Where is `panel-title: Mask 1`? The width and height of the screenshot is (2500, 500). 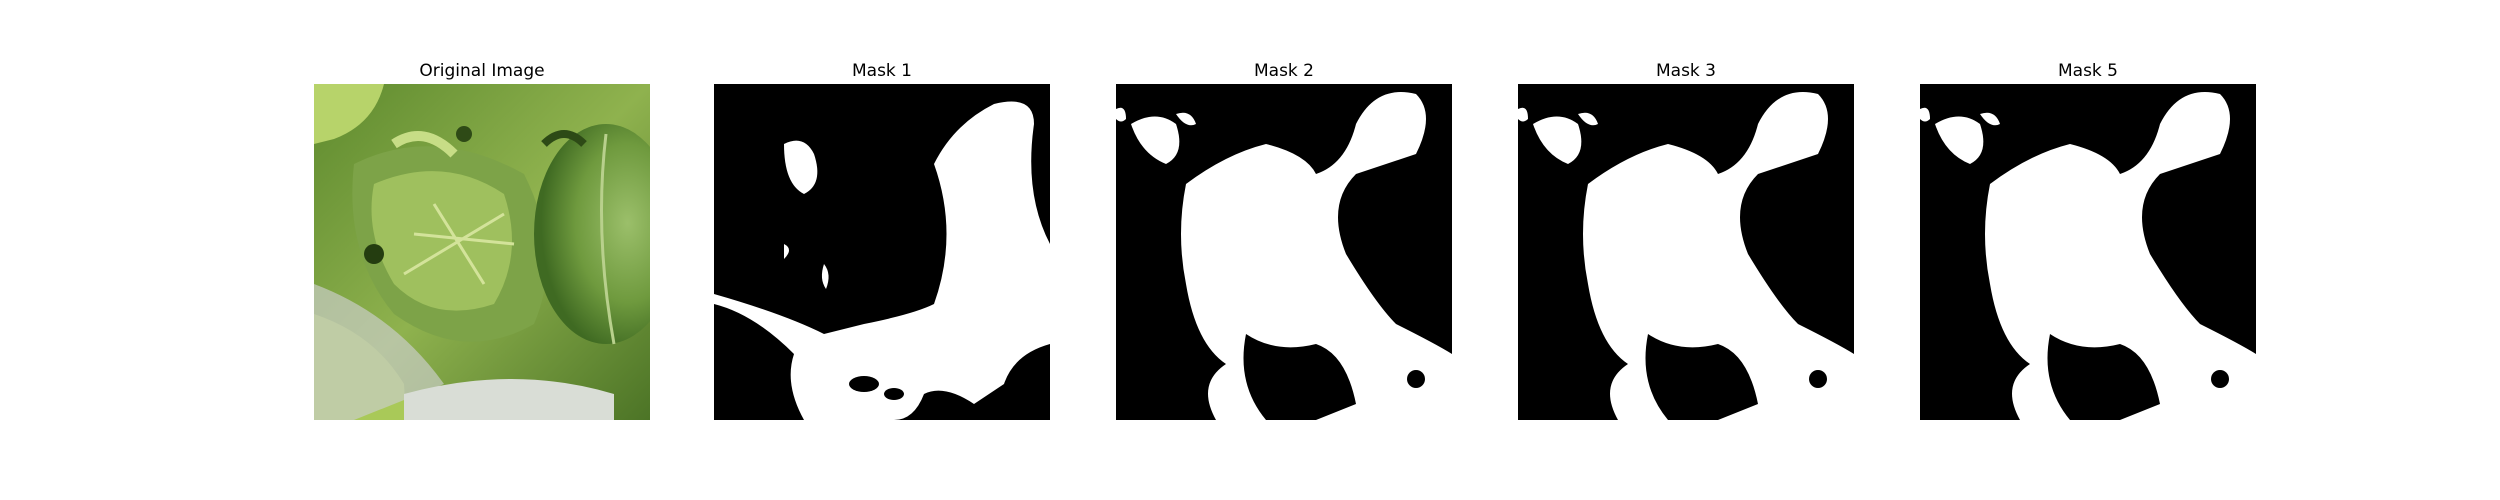
panel-title: Mask 1 is located at coordinates (881, 71).